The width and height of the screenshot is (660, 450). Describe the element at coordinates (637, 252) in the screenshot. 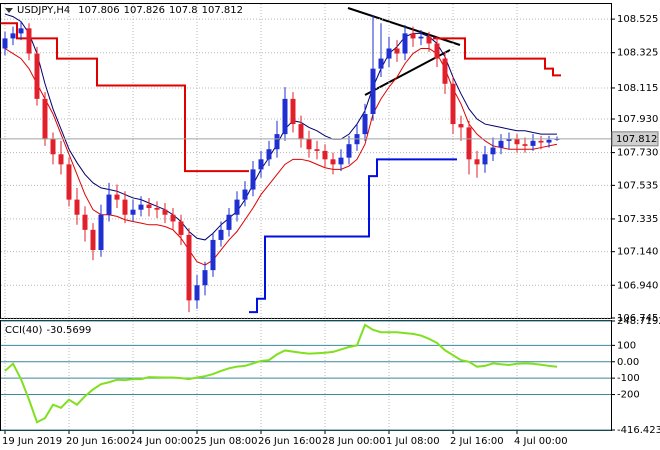

I see `y-tick-label: 107.140` at that location.